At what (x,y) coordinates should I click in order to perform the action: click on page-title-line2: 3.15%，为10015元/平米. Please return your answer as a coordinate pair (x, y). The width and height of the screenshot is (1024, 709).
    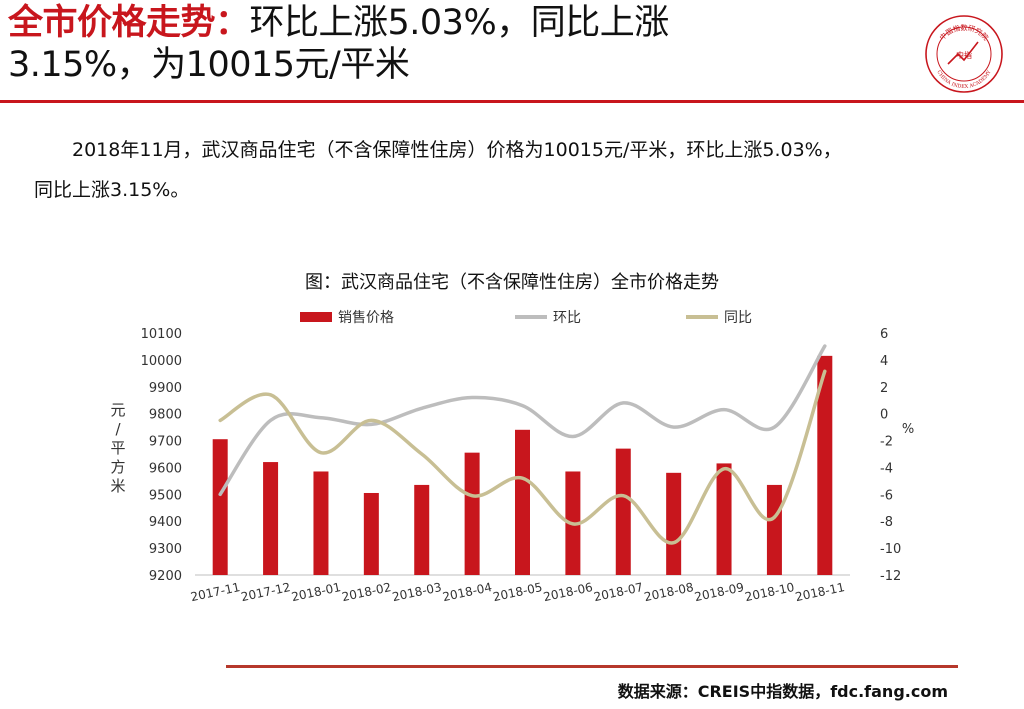
    Looking at the image, I should click on (209, 65).